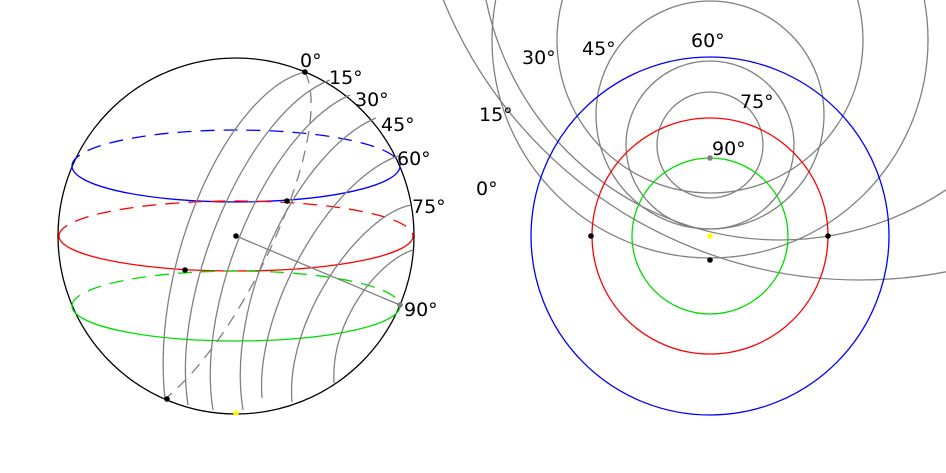 This screenshot has width=946, height=473. I want to click on latitude-green-back, so click(236, 288).